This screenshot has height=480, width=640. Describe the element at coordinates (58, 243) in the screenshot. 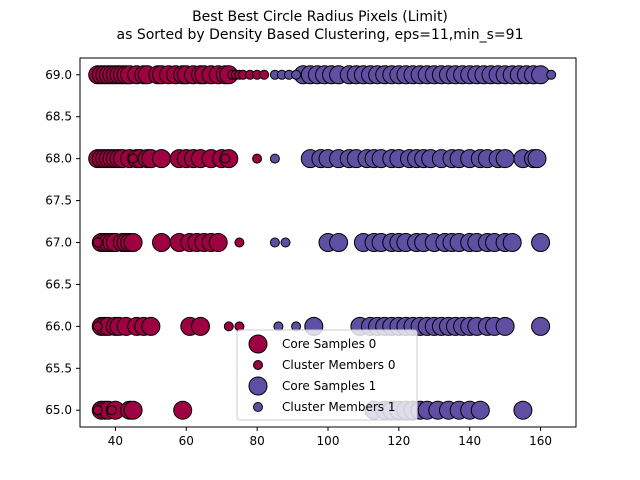

I see `y-tick-label: 67.0` at that location.